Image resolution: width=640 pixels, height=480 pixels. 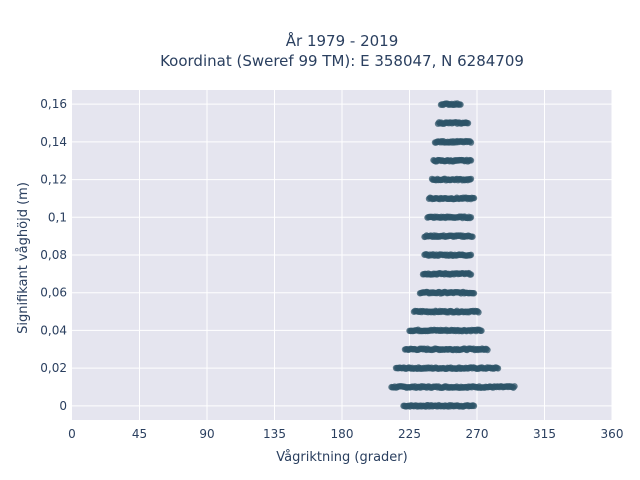 What do you see at coordinates (206, 434) in the screenshot?
I see `x-tick-label: 90` at bounding box center [206, 434].